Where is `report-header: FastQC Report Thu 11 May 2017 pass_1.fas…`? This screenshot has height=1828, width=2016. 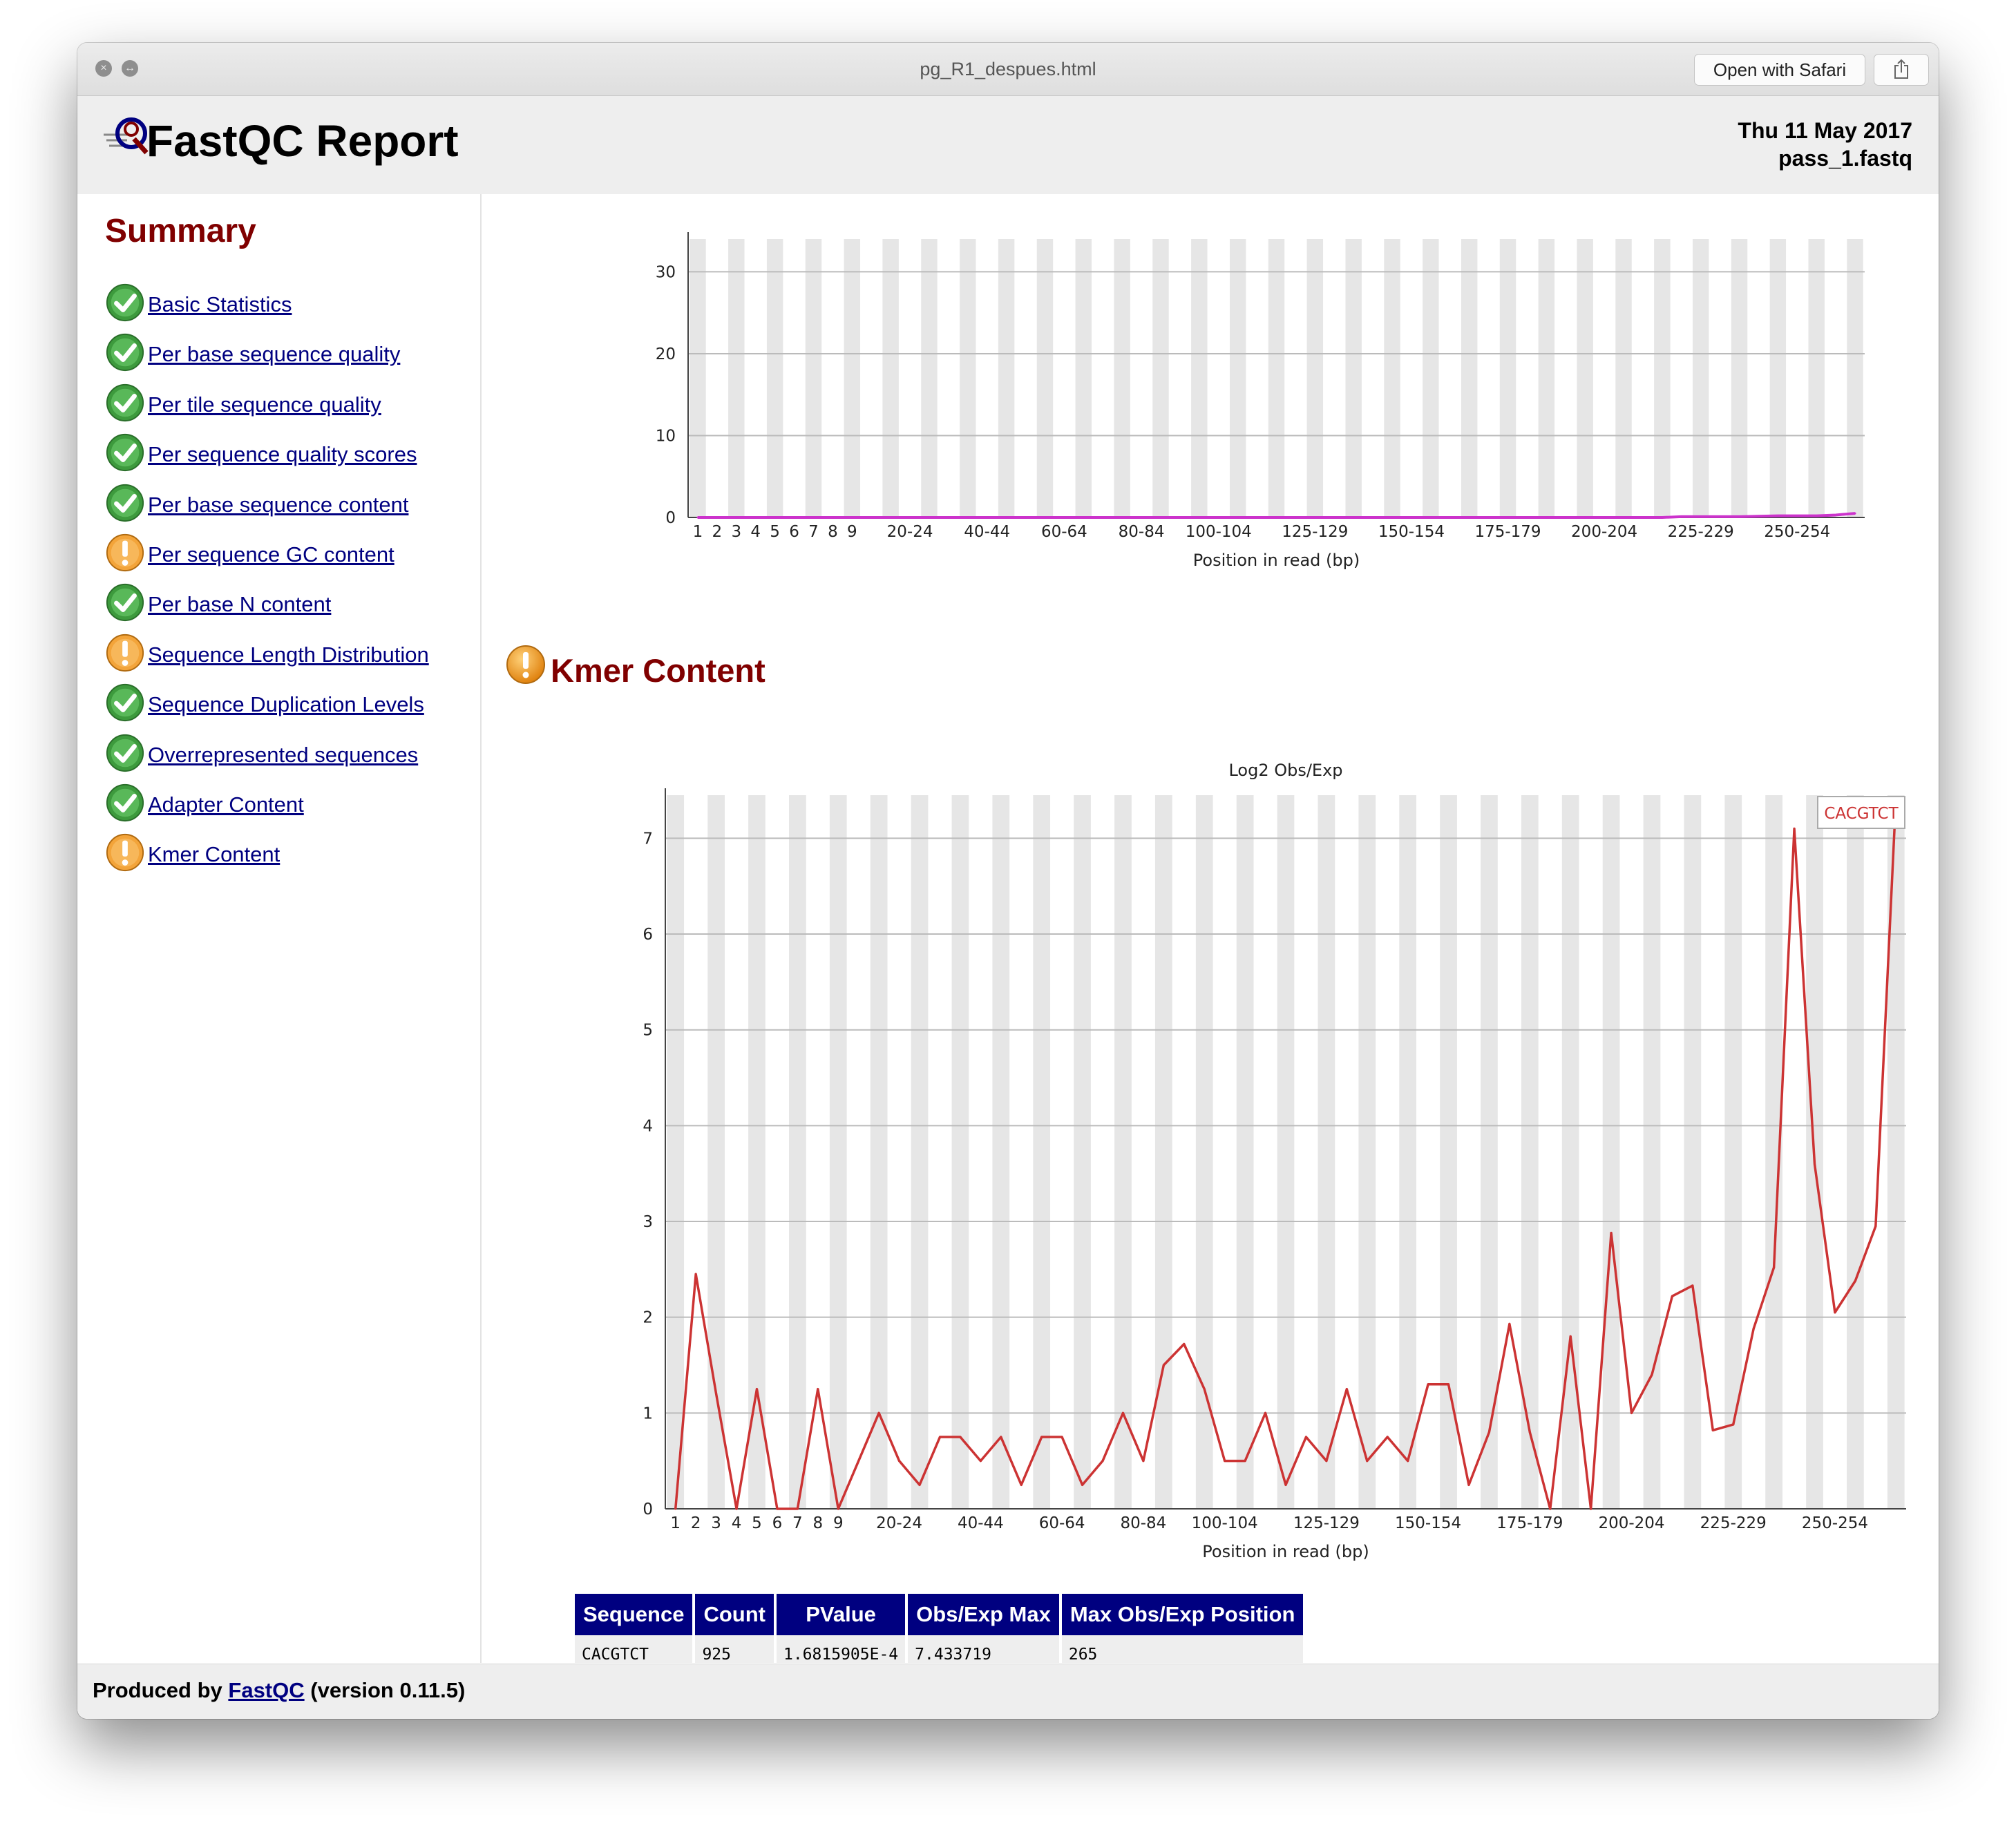
report-header: FastQC Report Thu 11 May 2017 pass_1.fas… is located at coordinates (1008, 145).